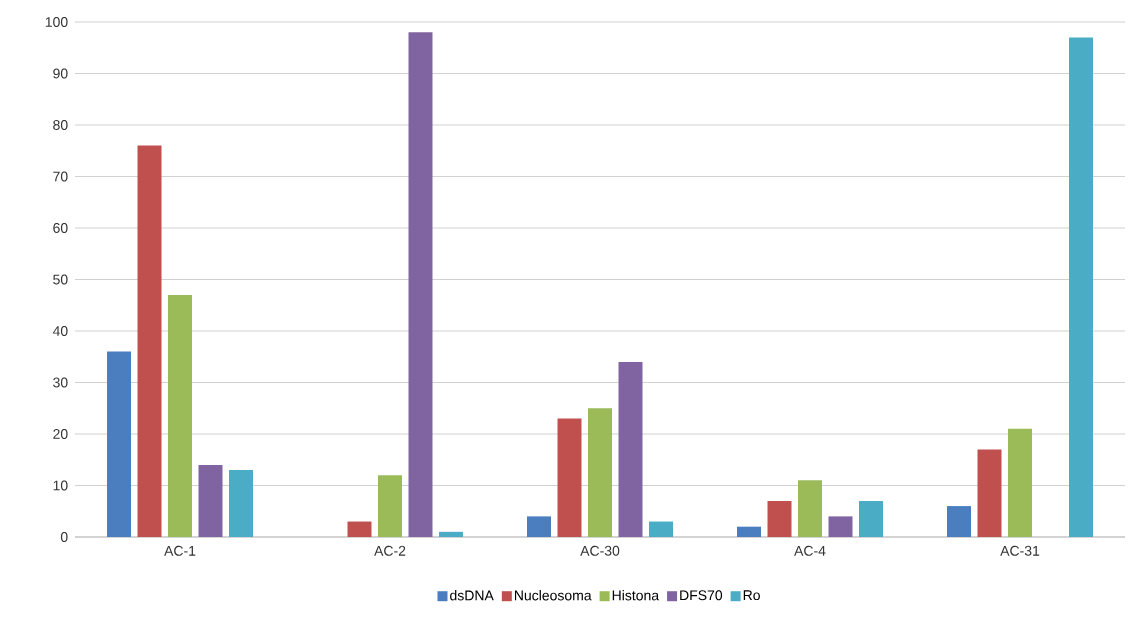 This screenshot has height=632, width=1132. What do you see at coordinates (64, 537) in the screenshot?
I see `y-tick-label: 0` at bounding box center [64, 537].